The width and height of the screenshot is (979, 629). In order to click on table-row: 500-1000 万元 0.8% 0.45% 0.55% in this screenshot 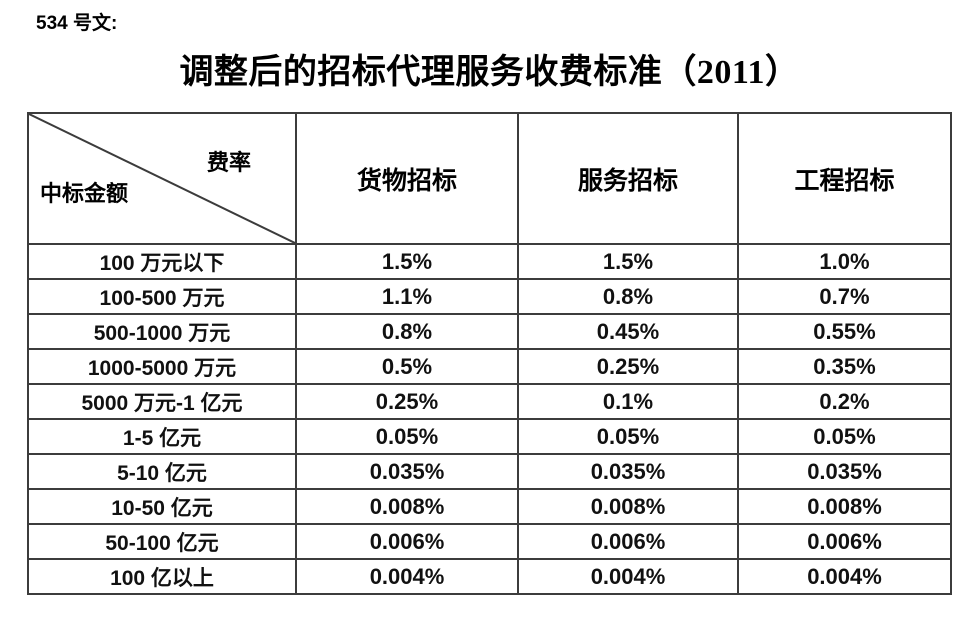, I will do `click(489, 331)`.